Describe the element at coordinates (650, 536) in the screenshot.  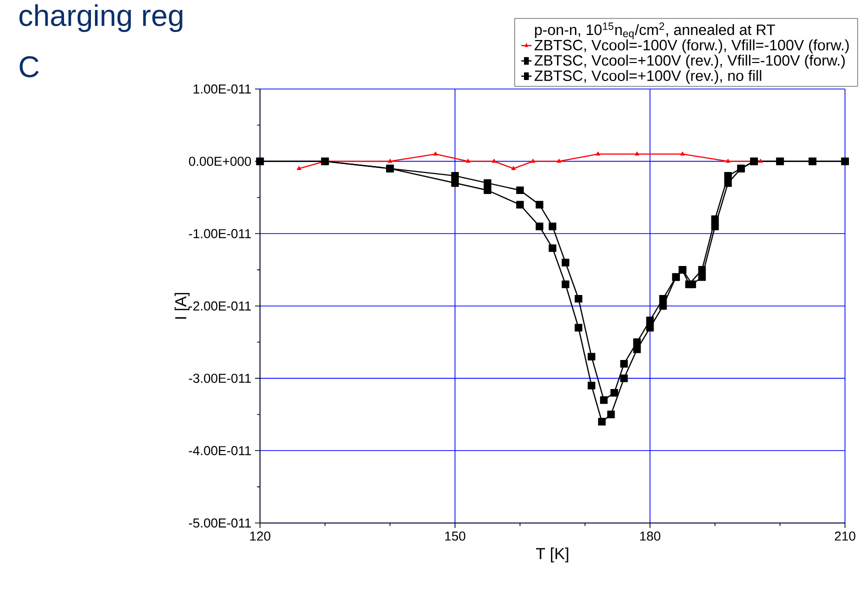
I see `x-tick-label: 180` at that location.